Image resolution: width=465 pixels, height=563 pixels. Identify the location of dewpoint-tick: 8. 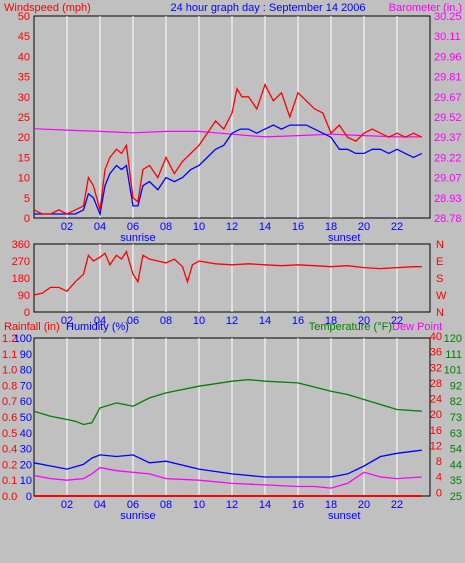
(439, 462).